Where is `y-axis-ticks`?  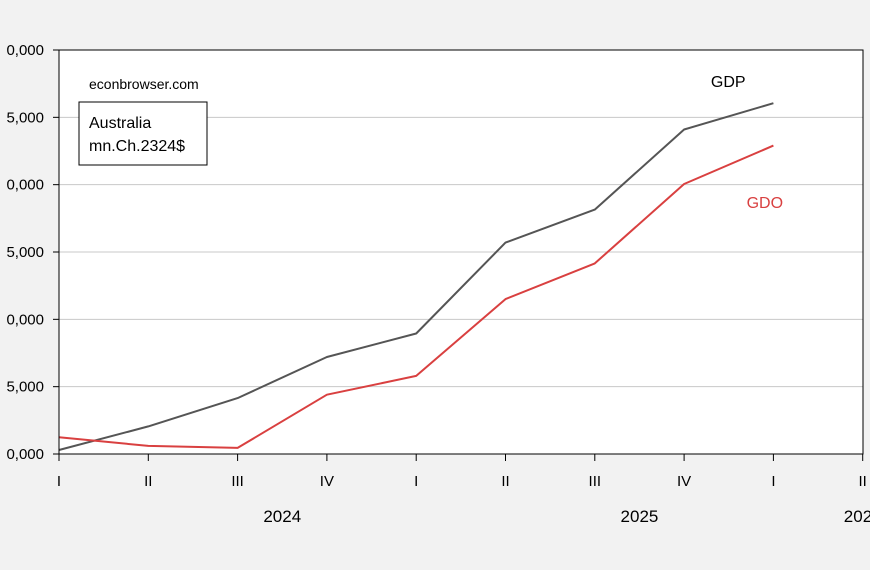 y-axis-ticks is located at coordinates (56, 252).